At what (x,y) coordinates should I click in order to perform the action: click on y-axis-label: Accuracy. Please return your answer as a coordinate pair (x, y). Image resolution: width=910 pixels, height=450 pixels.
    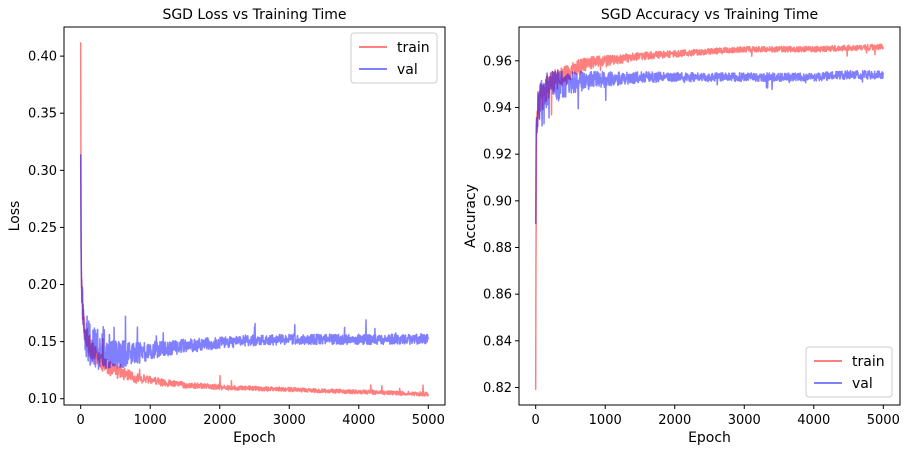
    Looking at the image, I should click on (471, 216).